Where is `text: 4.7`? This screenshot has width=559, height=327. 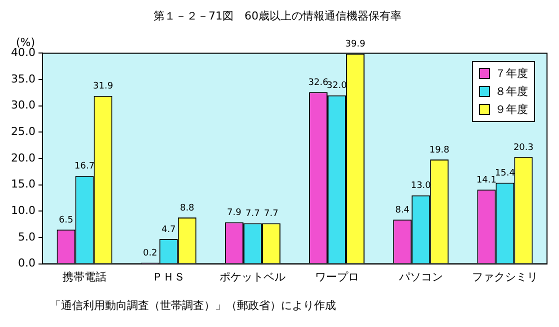
text: 4.7 is located at coordinates (168, 229).